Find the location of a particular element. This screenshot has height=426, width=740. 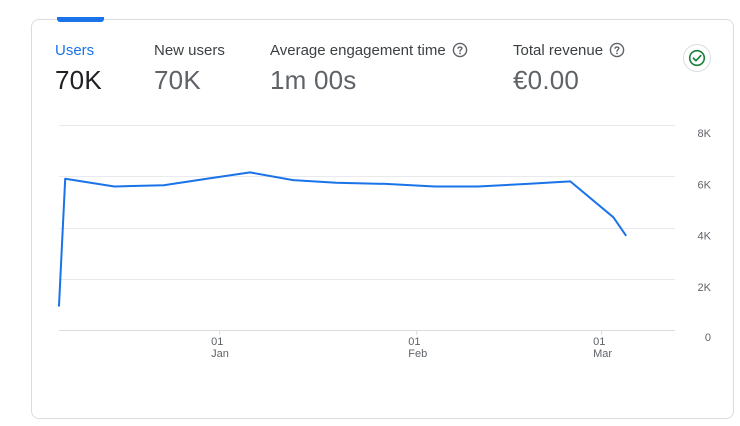

metric-value: 1m 00s is located at coordinates (313, 80).